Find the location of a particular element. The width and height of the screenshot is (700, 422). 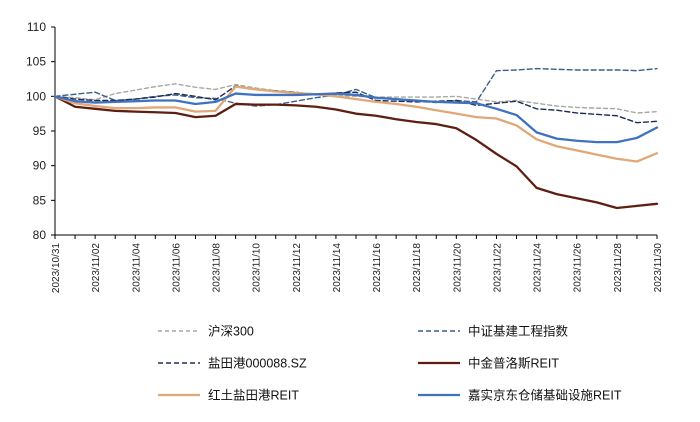

x-tick-label: 2023/11/04 is located at coordinates (136, 268).